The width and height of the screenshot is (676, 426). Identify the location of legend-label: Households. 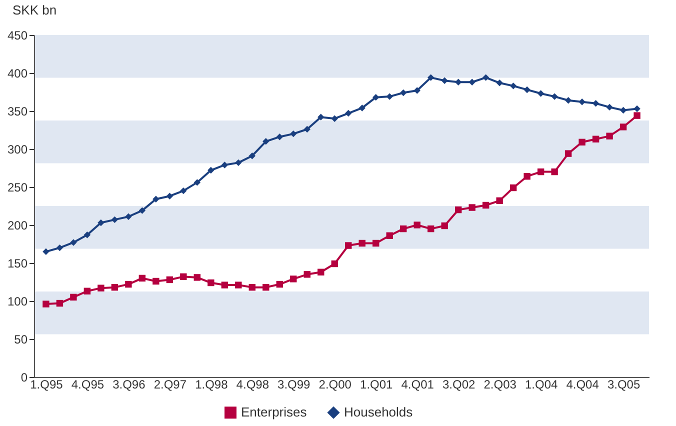
(379, 412).